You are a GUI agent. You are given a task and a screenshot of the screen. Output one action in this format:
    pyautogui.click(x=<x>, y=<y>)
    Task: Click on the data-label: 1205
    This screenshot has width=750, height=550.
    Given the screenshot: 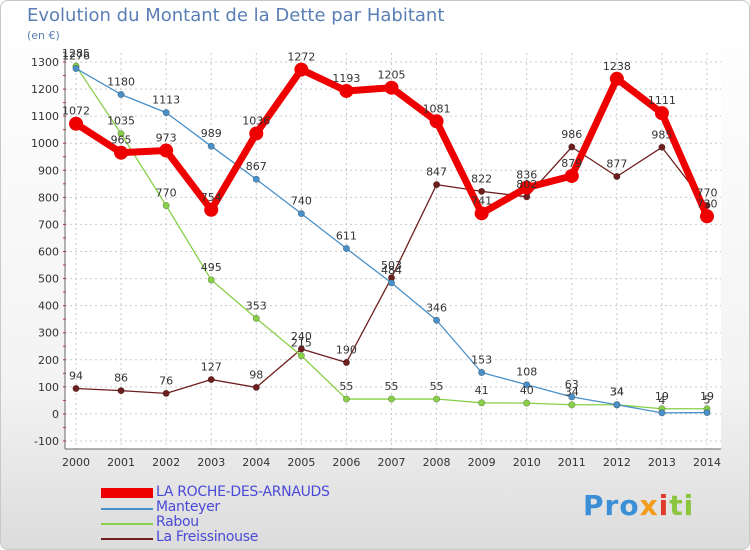 What is the action you would take?
    pyautogui.click(x=392, y=75)
    